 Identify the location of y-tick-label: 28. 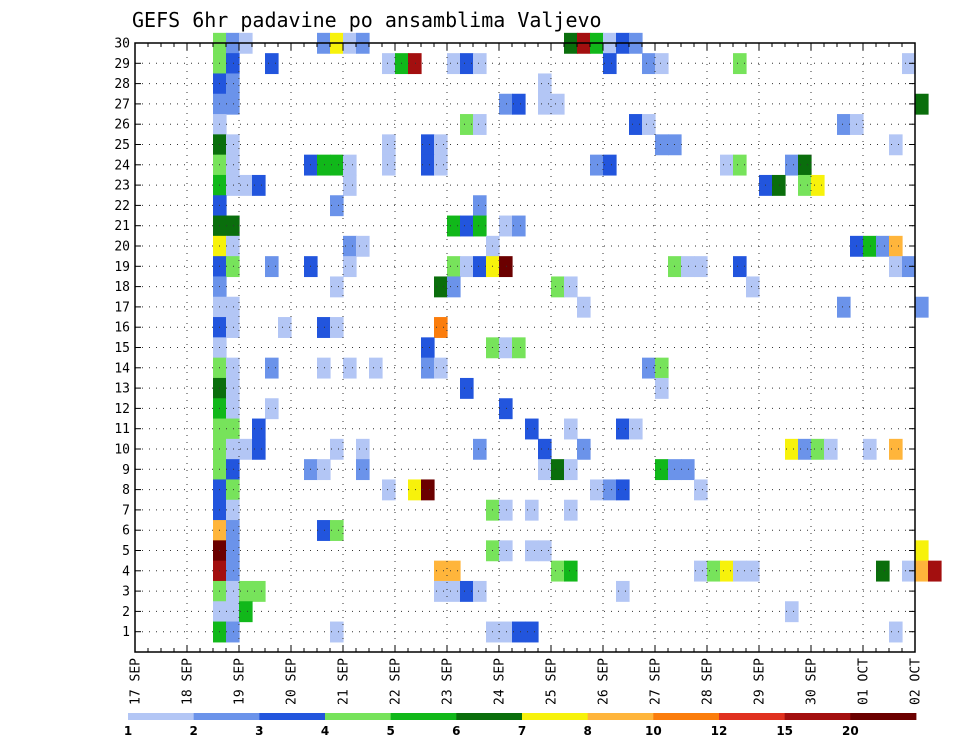
(122, 84).